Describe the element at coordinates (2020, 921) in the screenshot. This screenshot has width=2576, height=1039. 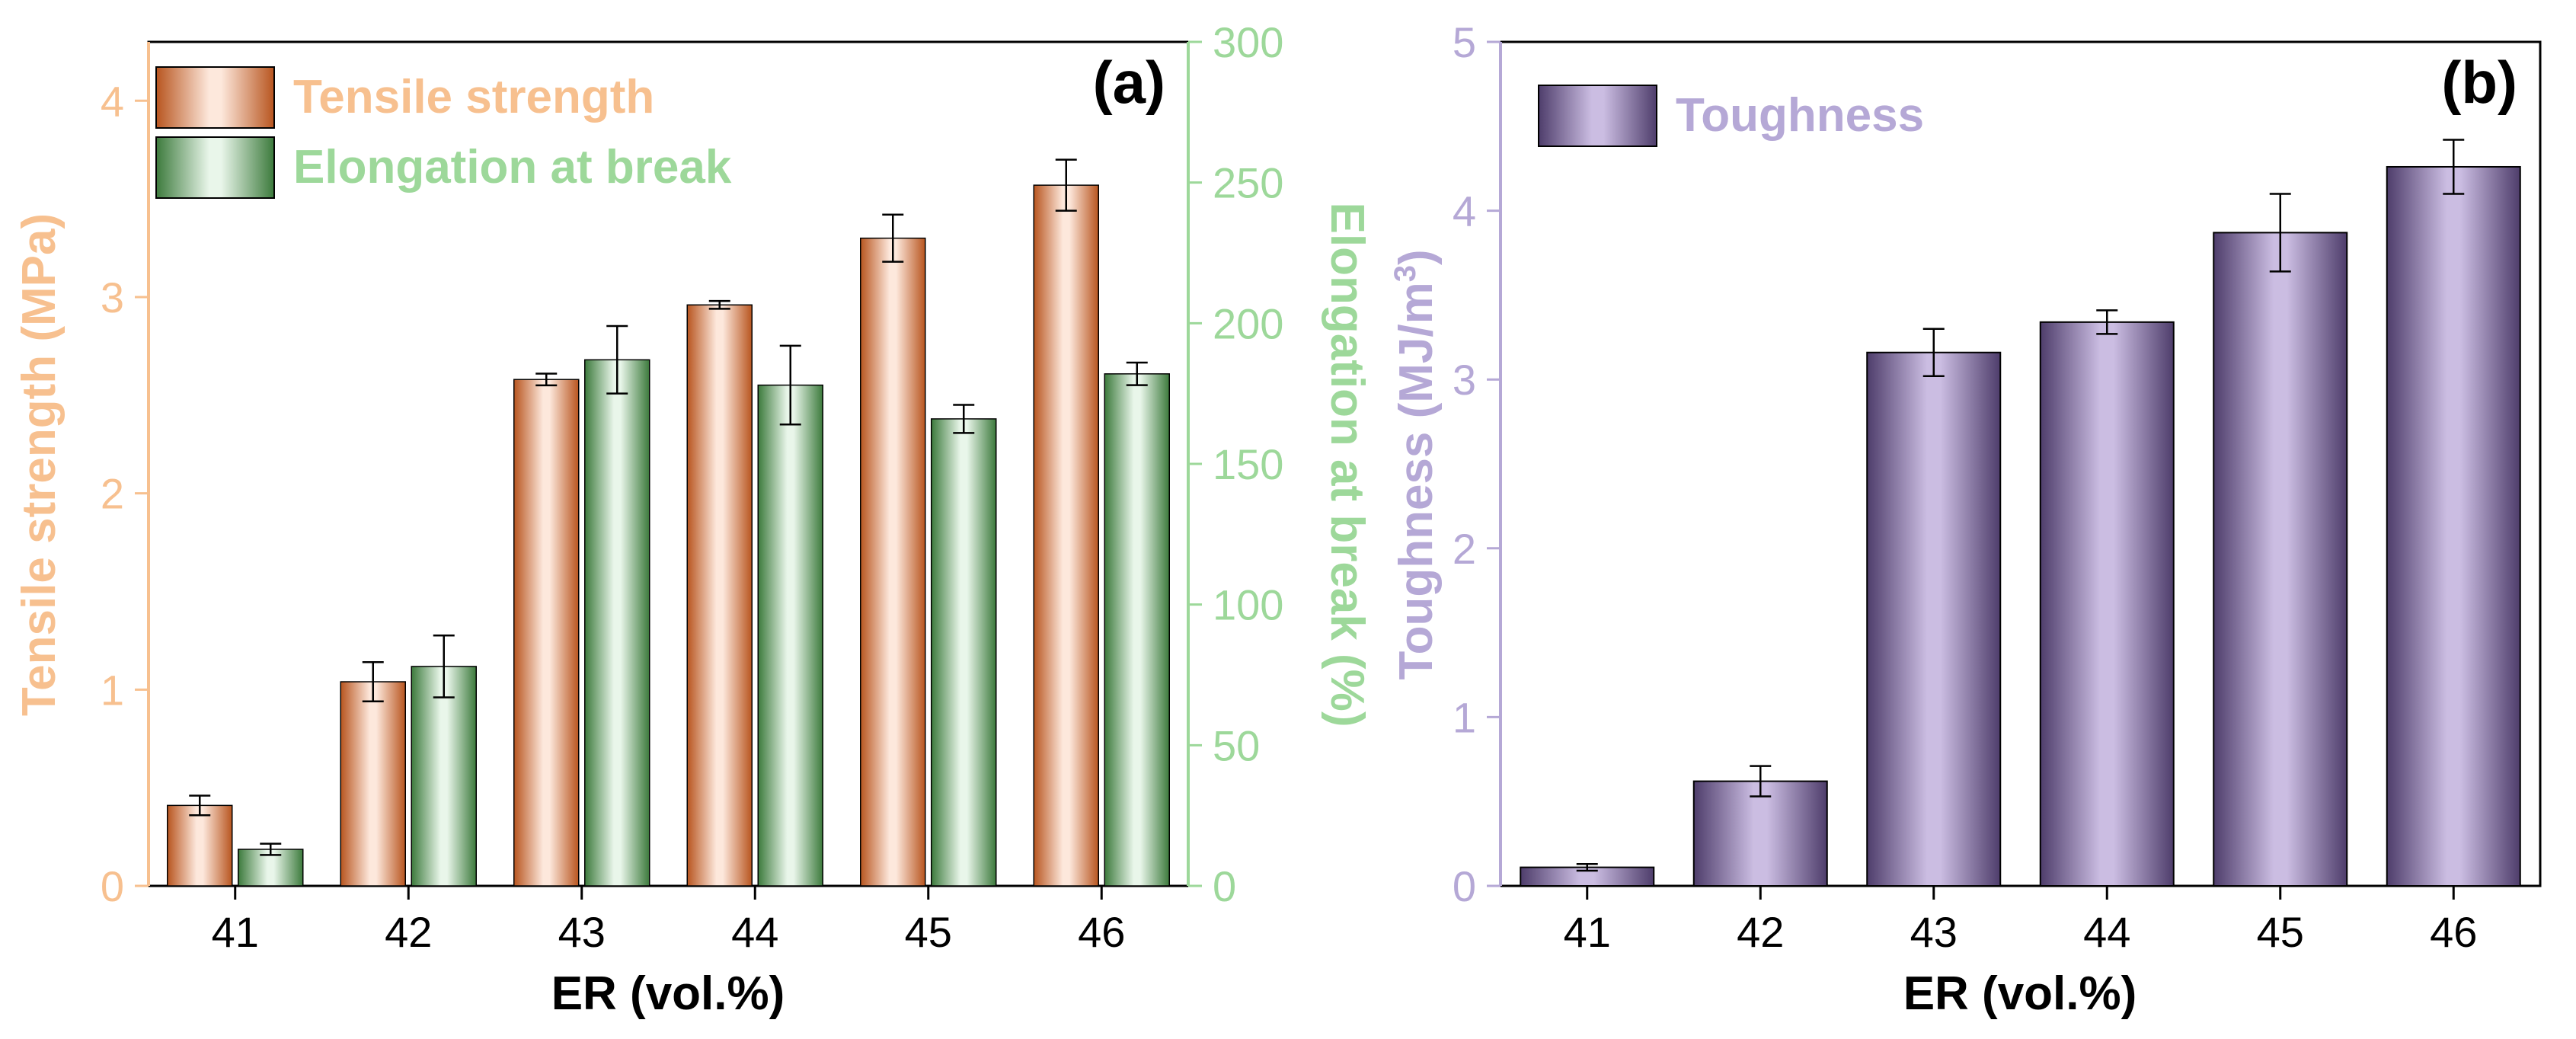
I see `panel-b-x-axis: 41 42 43 44 45 46` at that location.